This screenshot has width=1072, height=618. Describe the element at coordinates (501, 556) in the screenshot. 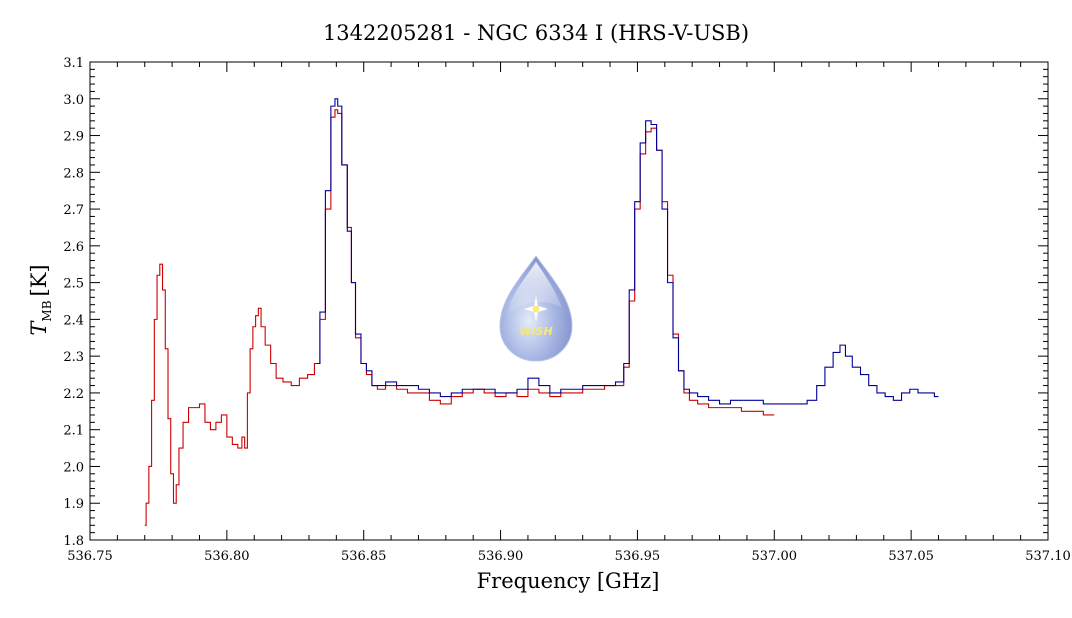

I see `x-tick-label: 536.90` at that location.